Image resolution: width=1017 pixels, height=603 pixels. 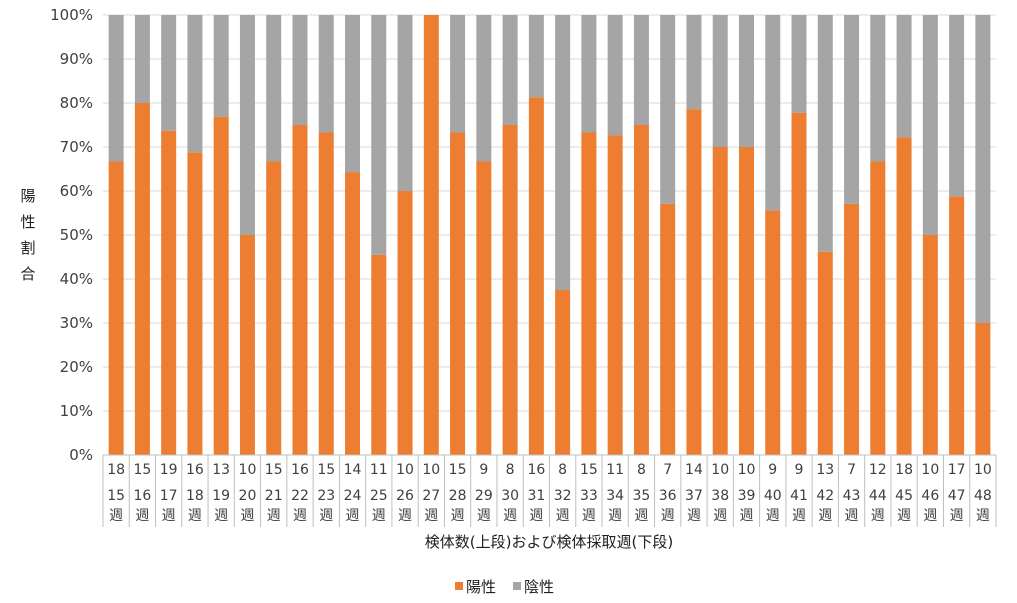 I want to click on category-count-label: 19, so click(x=169, y=470).